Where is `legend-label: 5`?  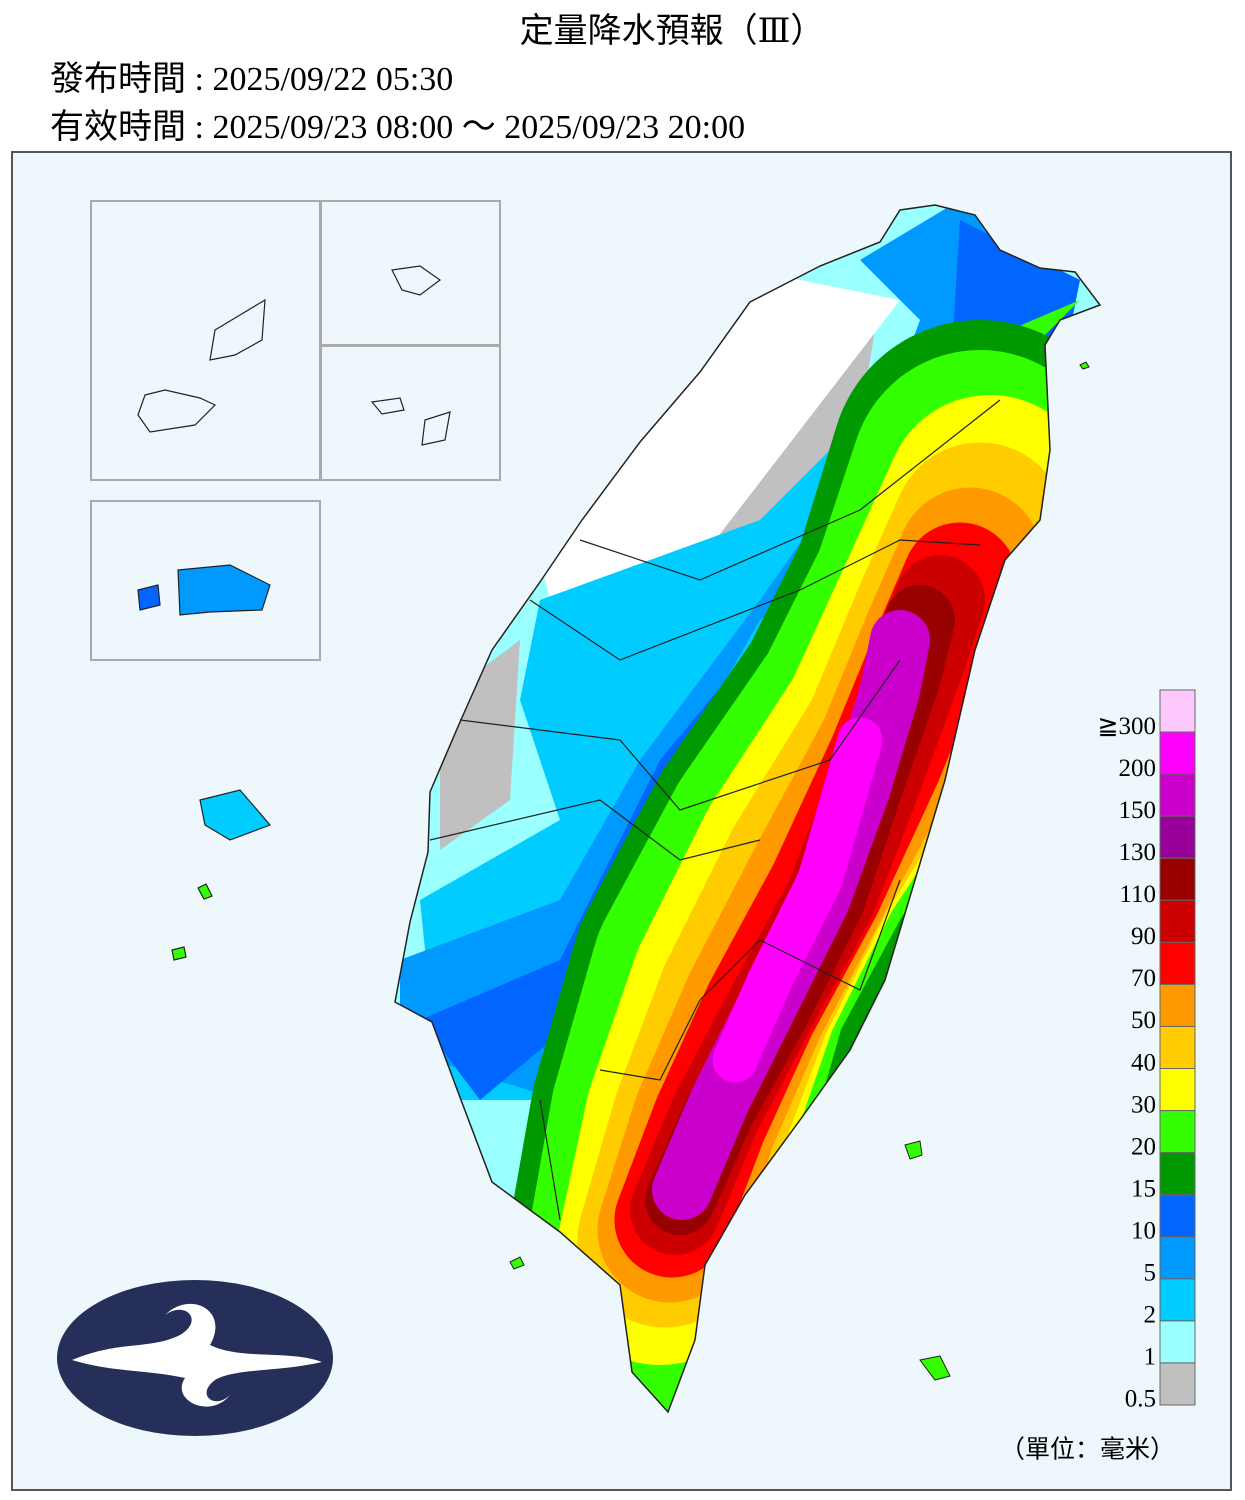
legend-label: 5 is located at coordinates (1150, 1273).